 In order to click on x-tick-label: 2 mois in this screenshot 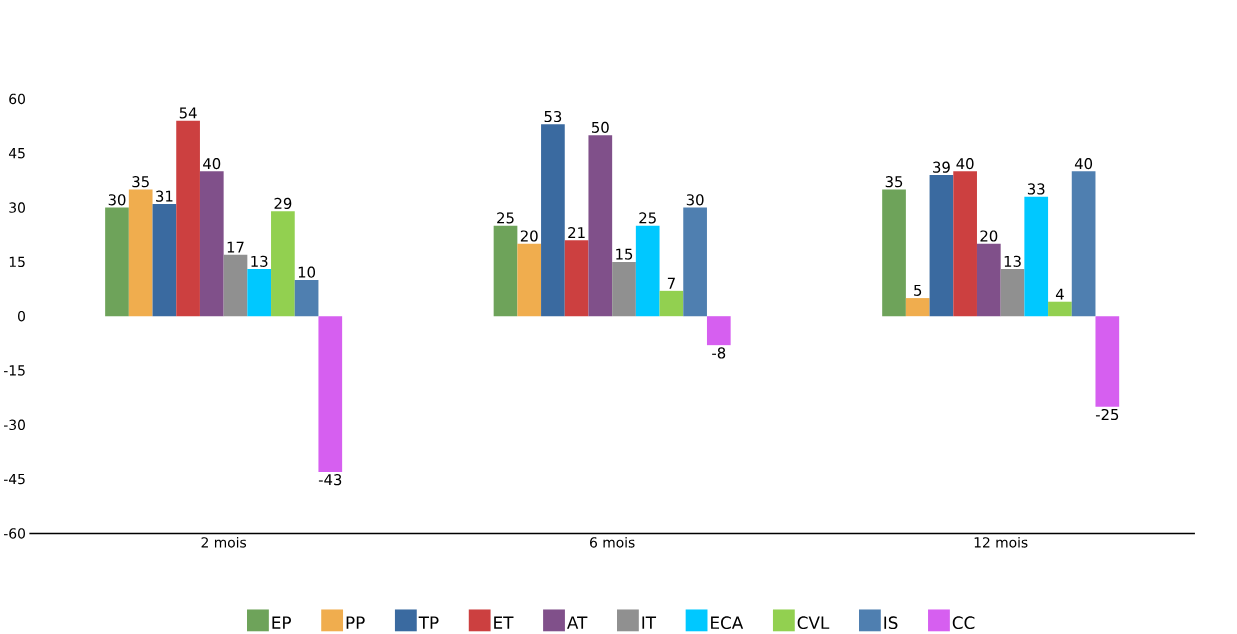, I will do `click(224, 542)`.